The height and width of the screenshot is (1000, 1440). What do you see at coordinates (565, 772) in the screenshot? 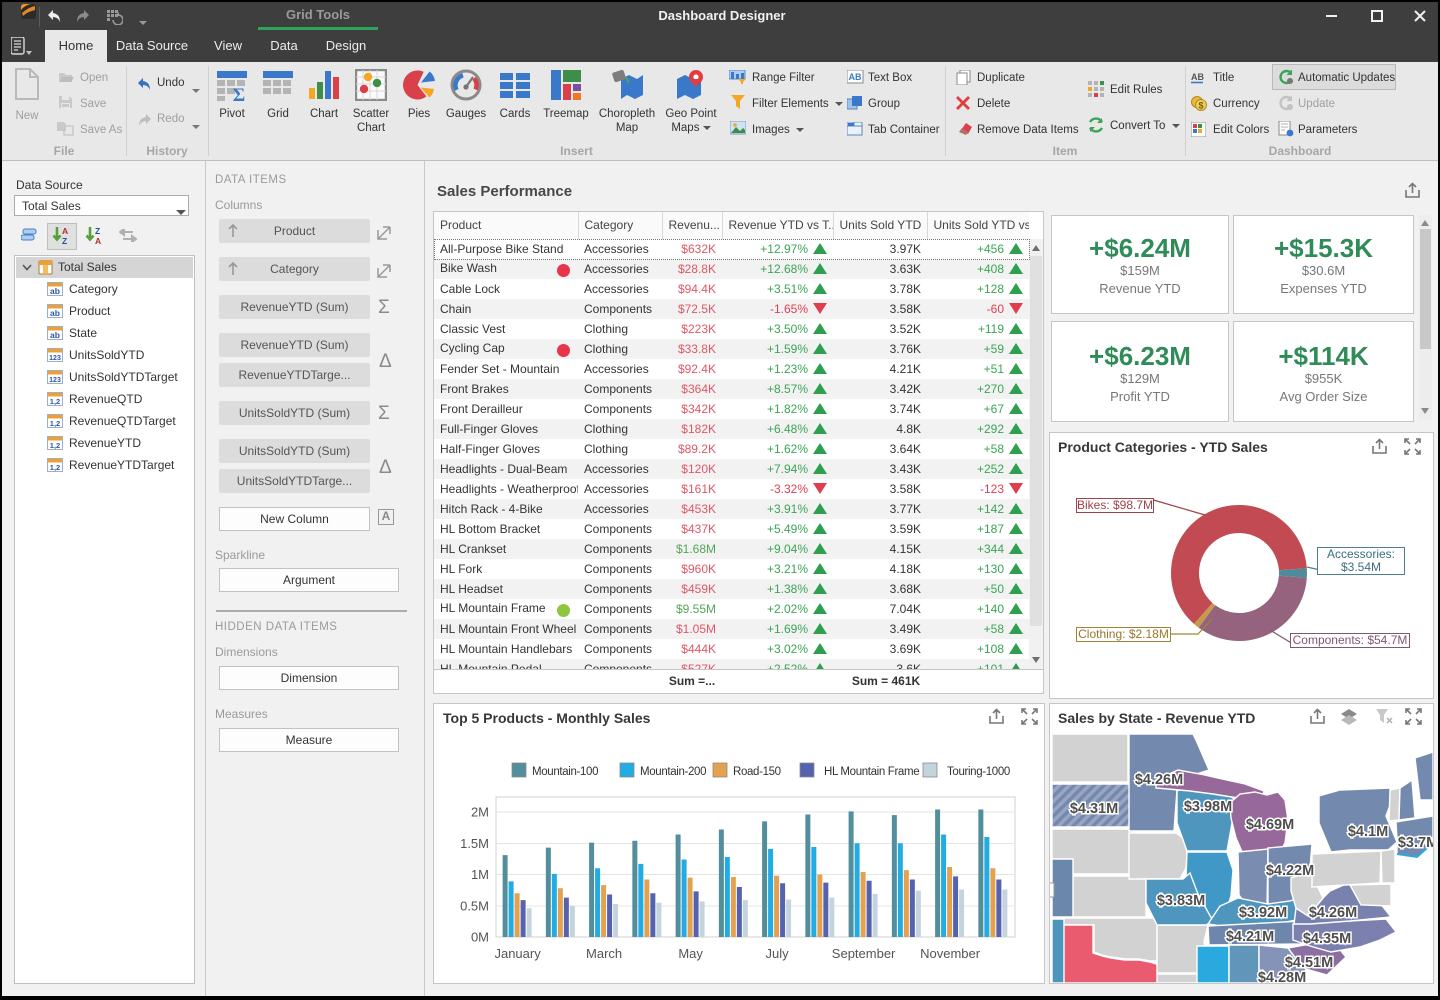
I see `svg-text: Mountain-100` at bounding box center [565, 772].